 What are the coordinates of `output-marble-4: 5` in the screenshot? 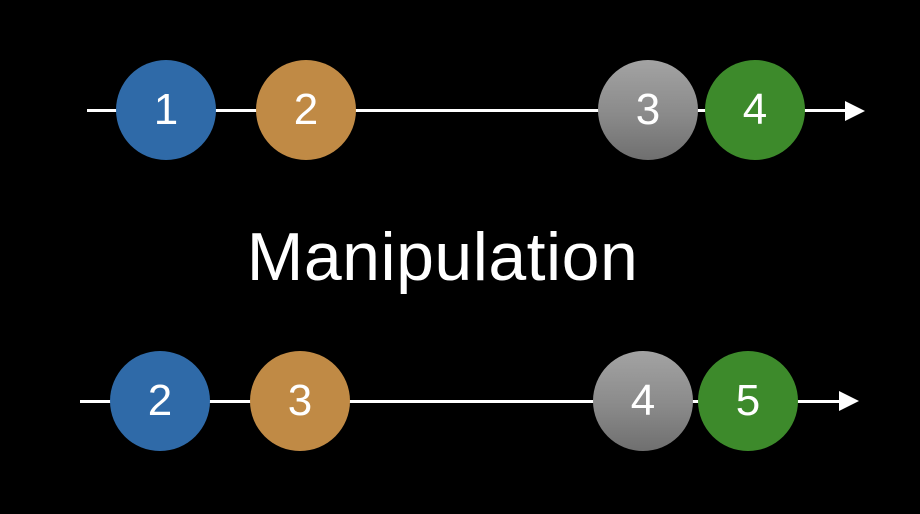 It's located at (748, 401).